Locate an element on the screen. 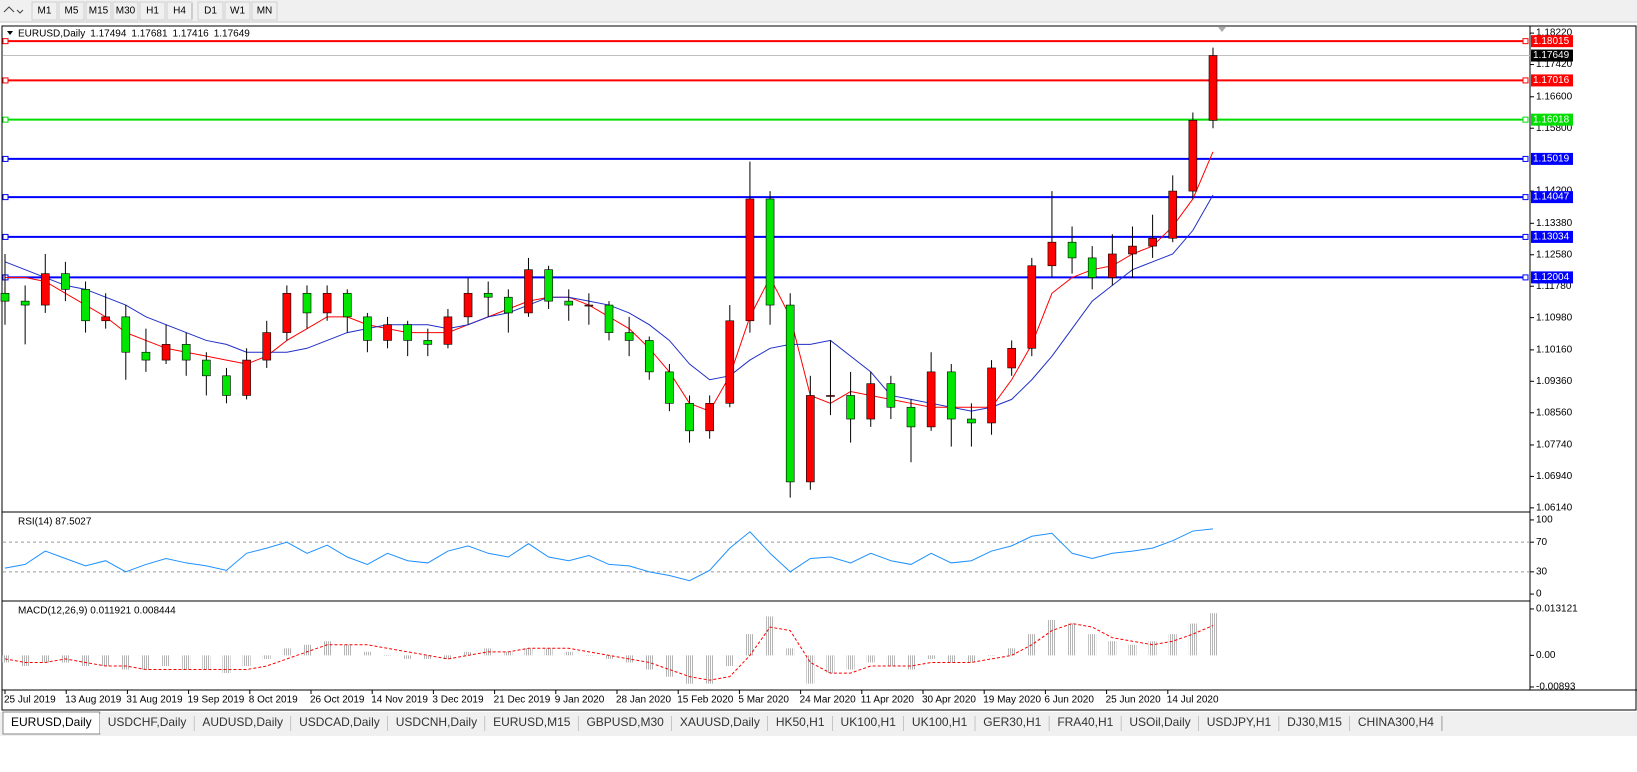 The height and width of the screenshot is (772, 1637). tab-label: USDCNH,Daily is located at coordinates (436, 722).